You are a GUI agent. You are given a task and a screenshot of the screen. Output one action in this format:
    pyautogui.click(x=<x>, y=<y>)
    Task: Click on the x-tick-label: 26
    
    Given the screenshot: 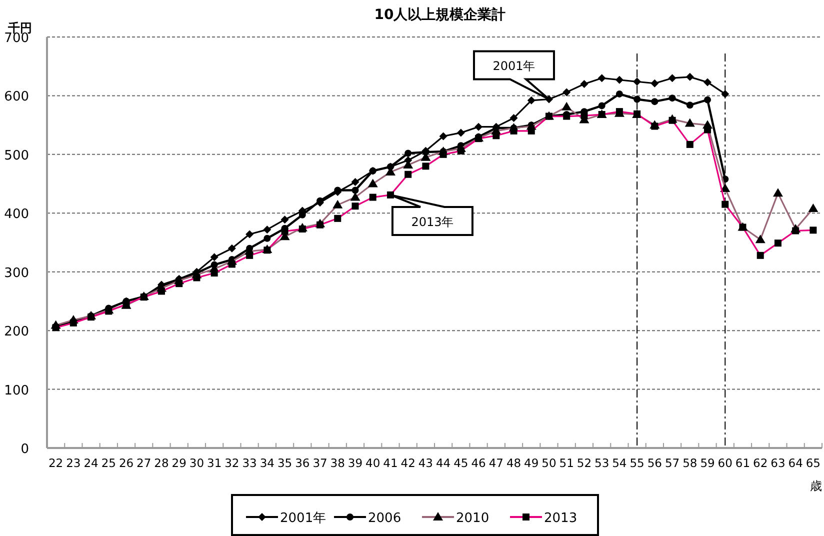 What is the action you would take?
    pyautogui.click(x=126, y=463)
    